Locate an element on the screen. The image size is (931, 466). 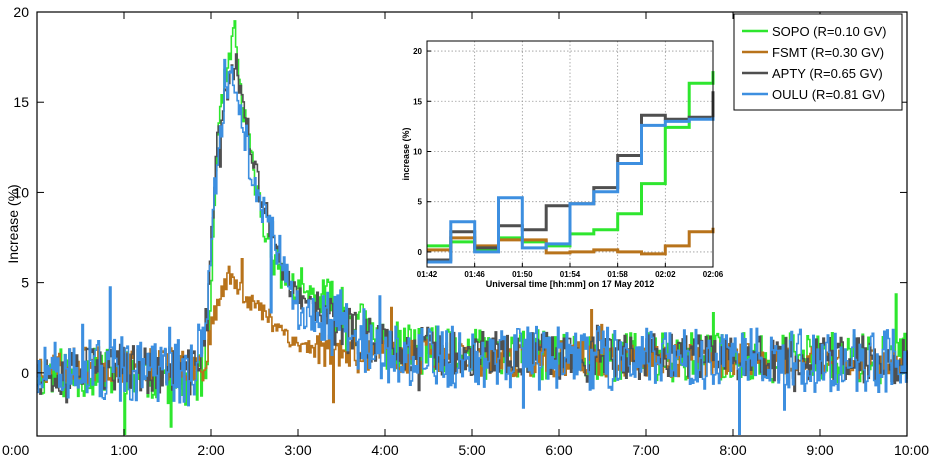
main-y-tick-label: 15 is located at coordinates (21, 102).